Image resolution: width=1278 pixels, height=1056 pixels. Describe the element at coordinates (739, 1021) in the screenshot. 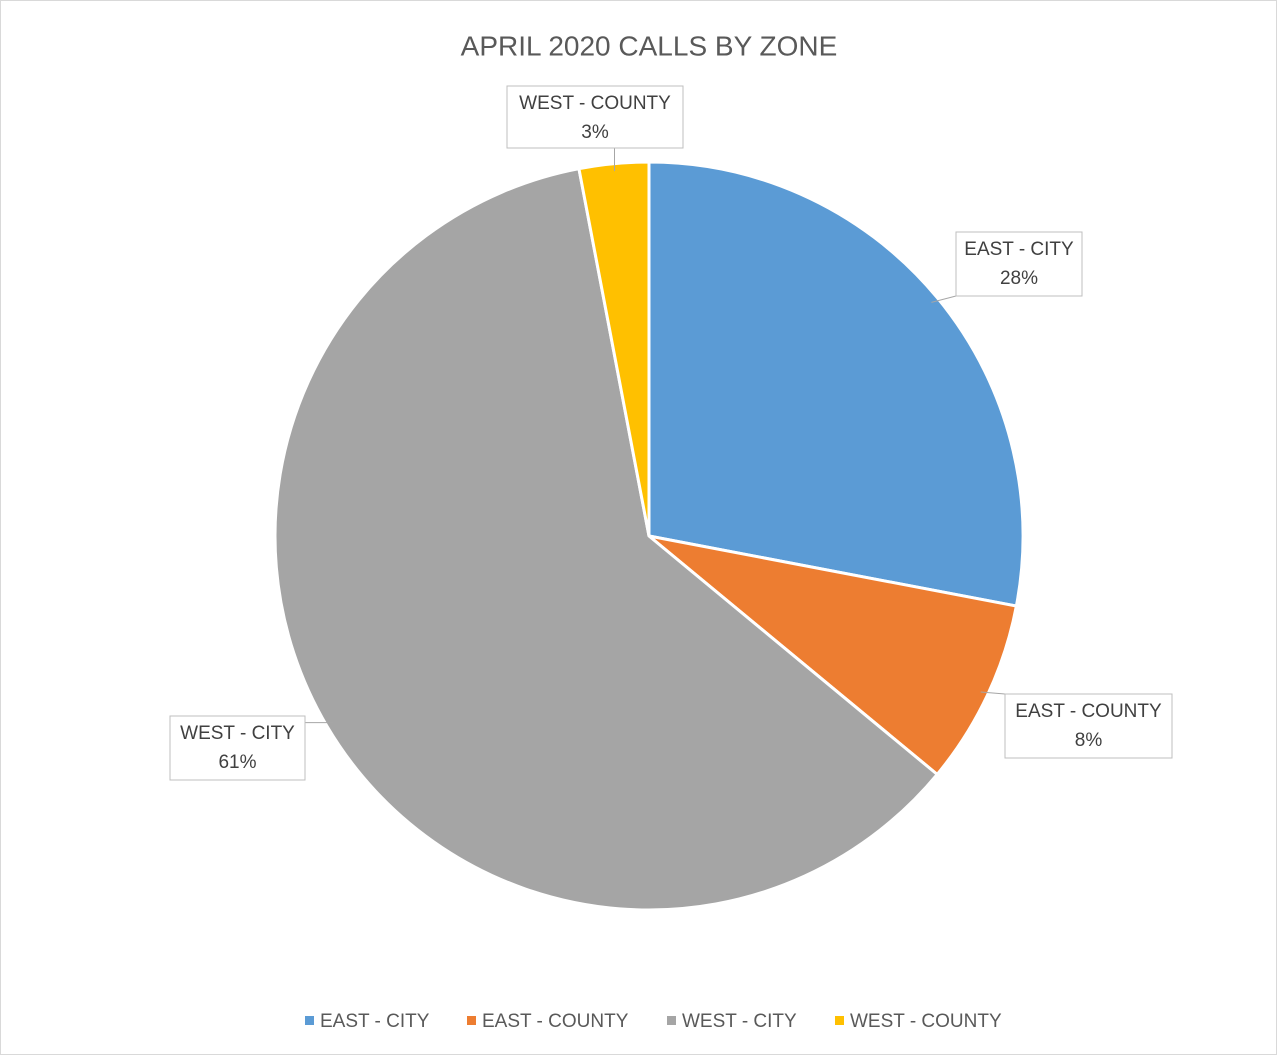

I see `legend-label: WEST - CITY` at that location.